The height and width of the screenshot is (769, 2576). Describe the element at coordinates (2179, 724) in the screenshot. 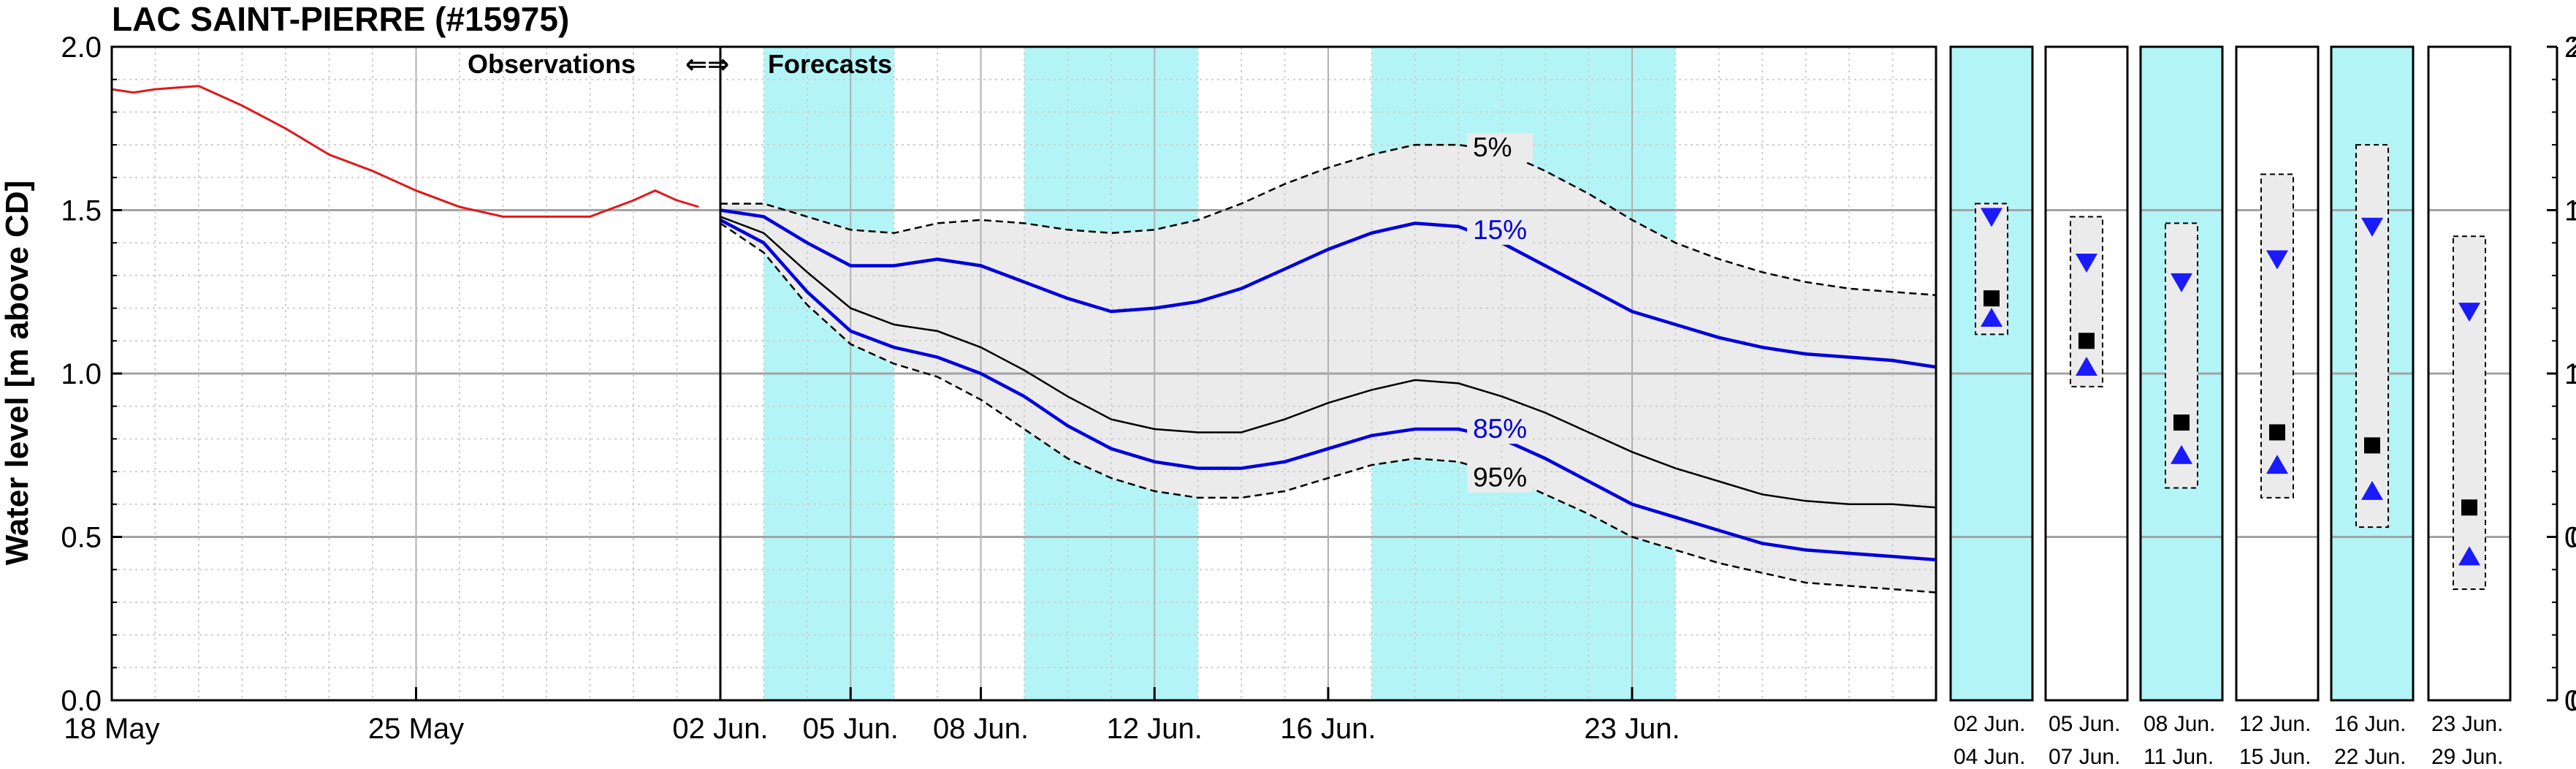

I see `period-label-start: 08 Jun.` at that location.